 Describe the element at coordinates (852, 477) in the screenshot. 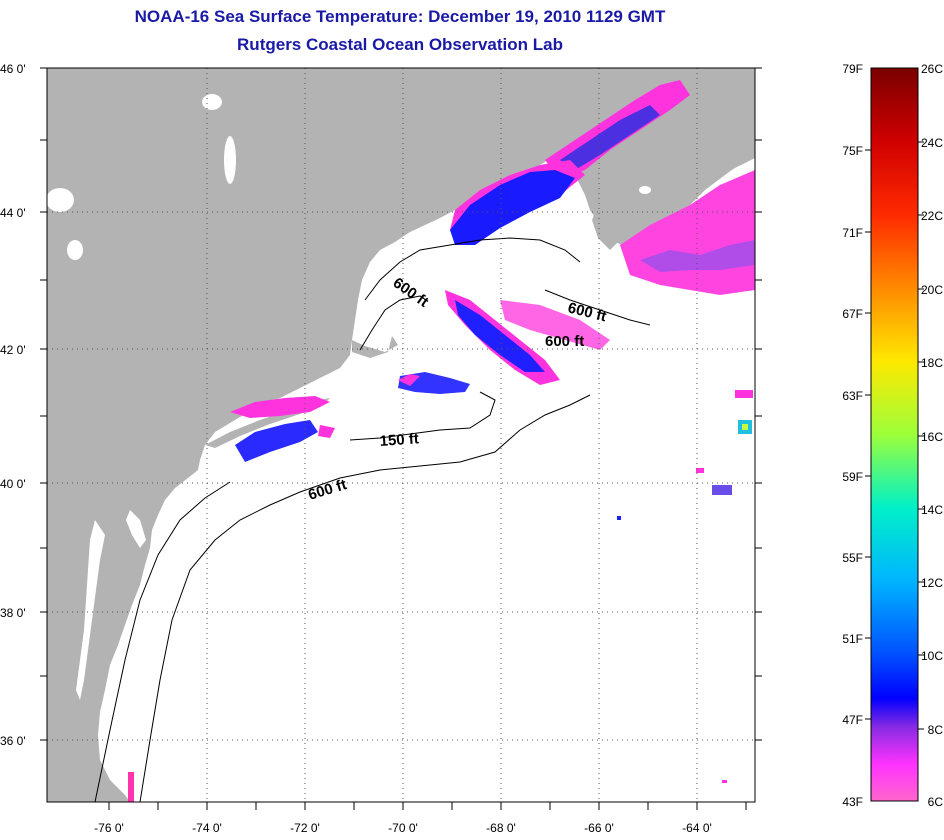

I see `colorbar-f-label: 59F` at that location.